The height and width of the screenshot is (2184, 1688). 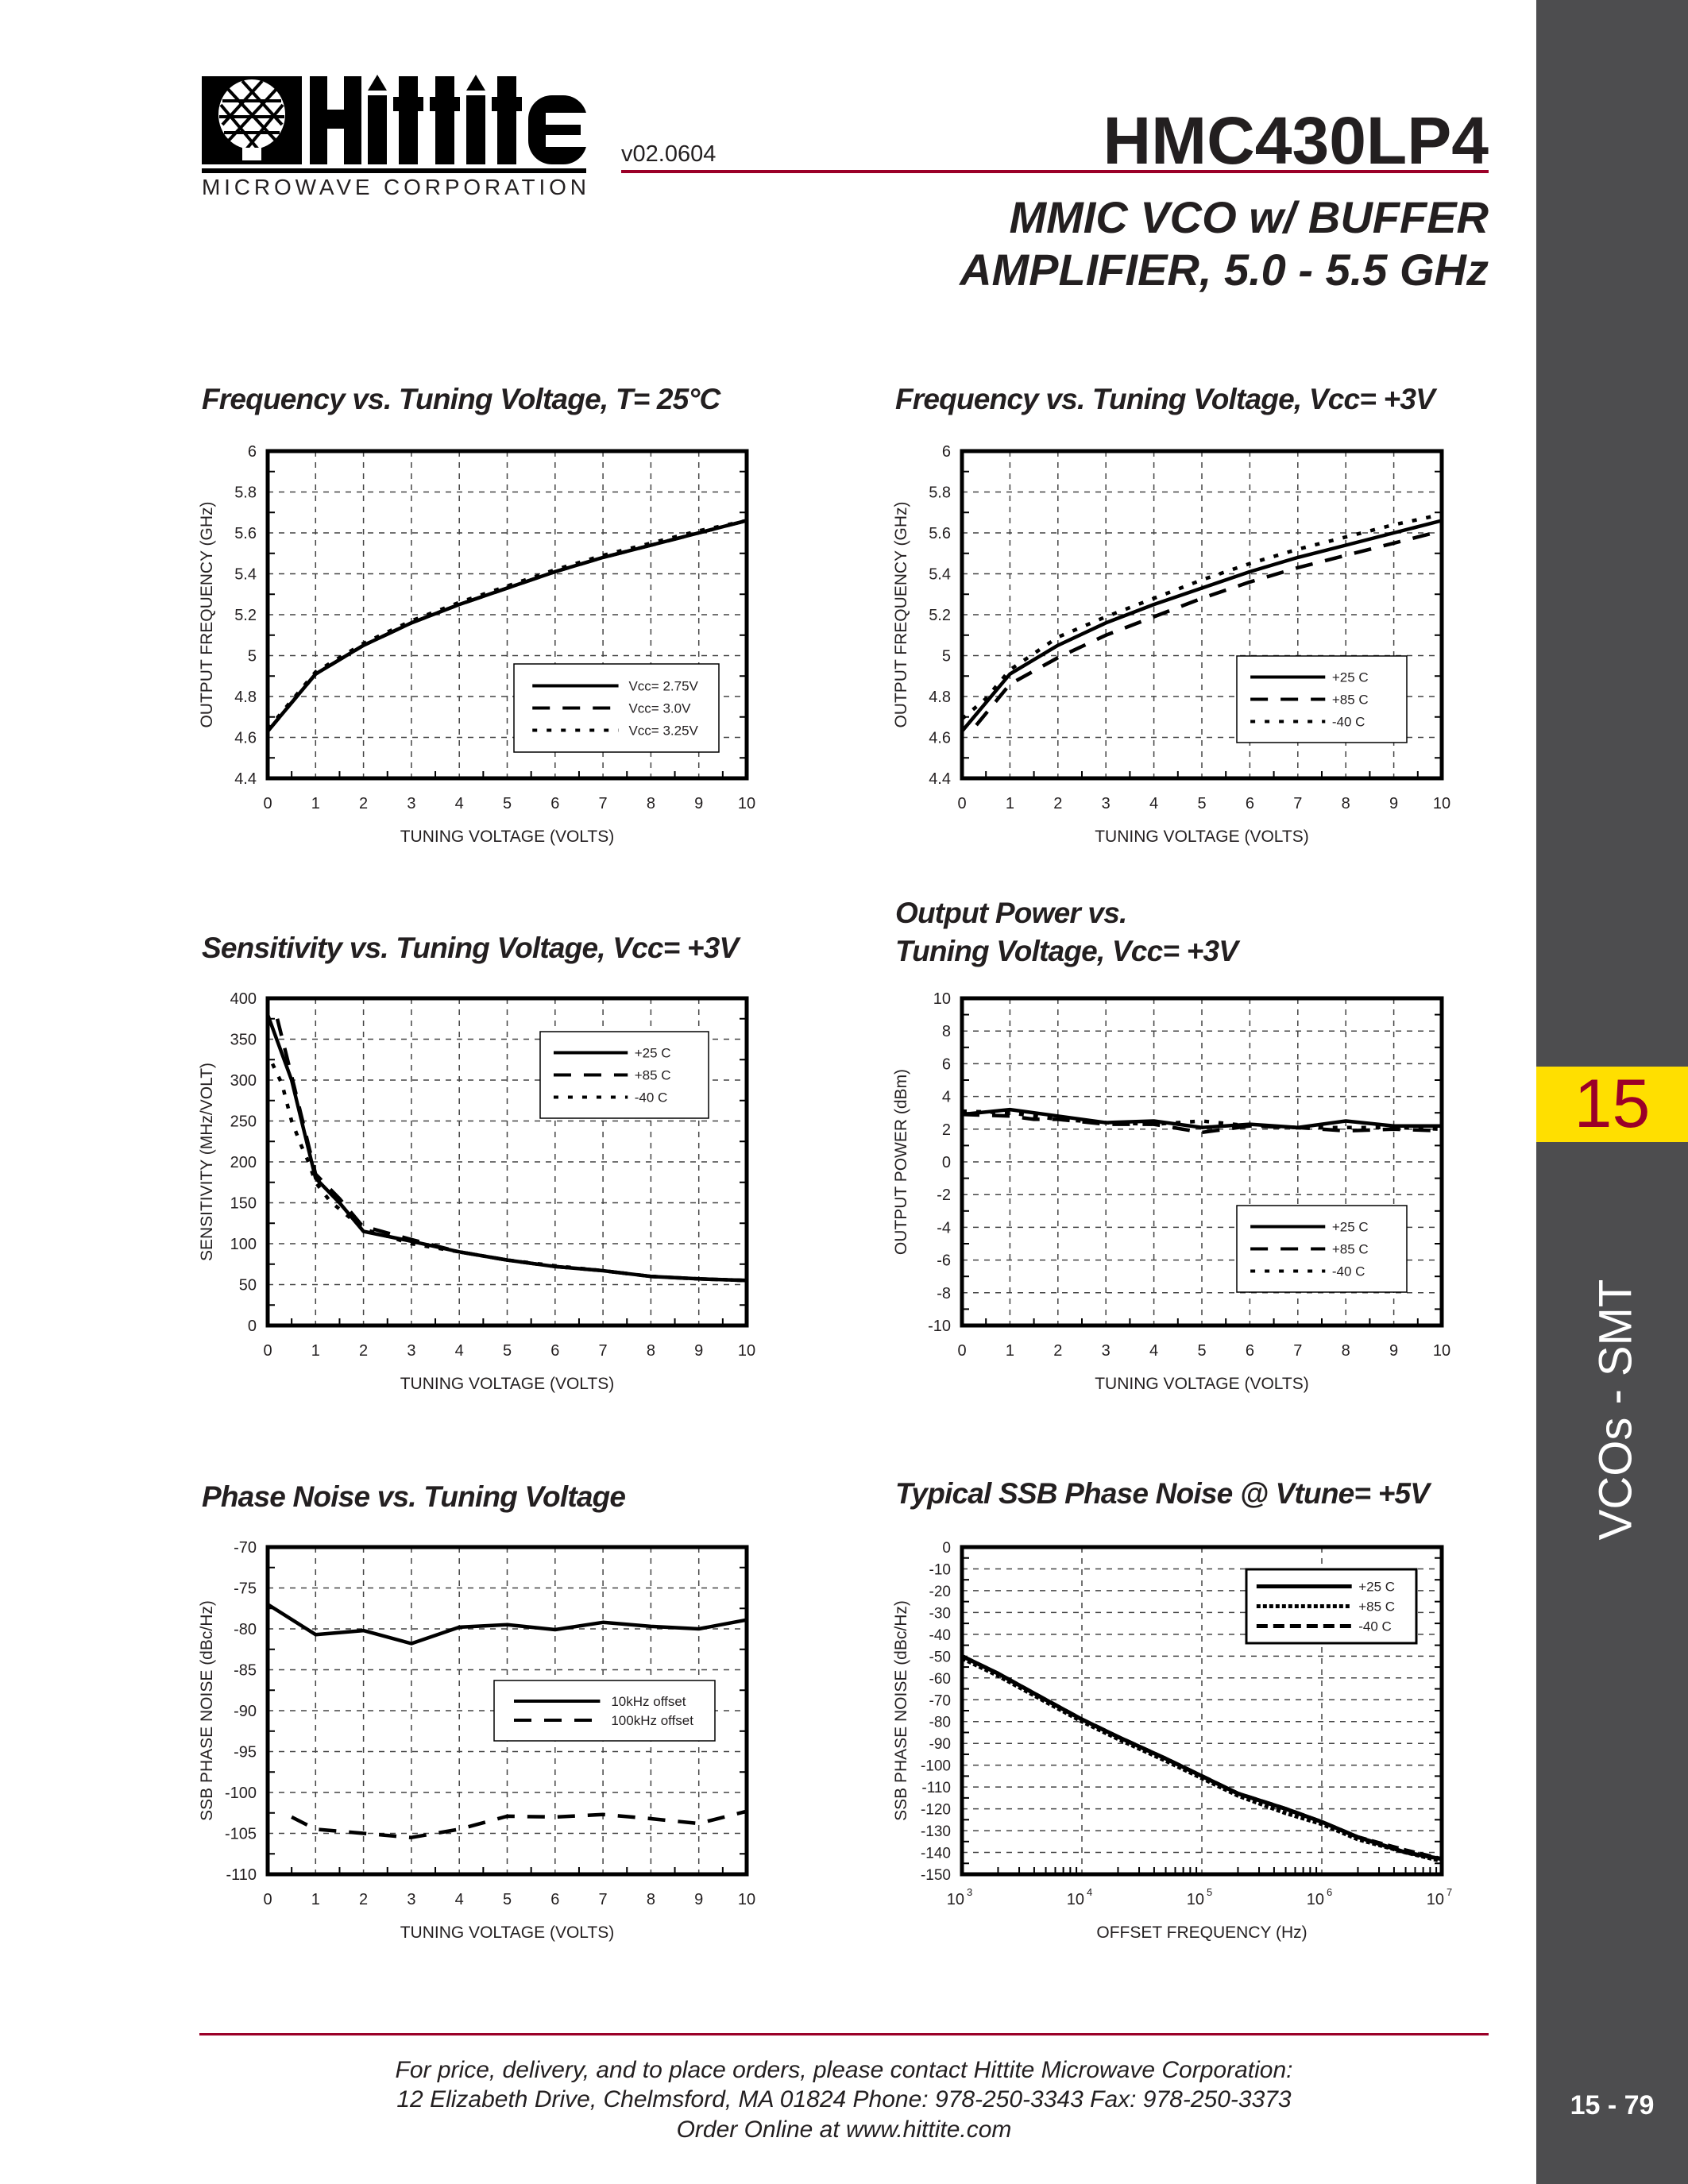 I want to click on y-tick-label: -10, so click(x=940, y=1326).